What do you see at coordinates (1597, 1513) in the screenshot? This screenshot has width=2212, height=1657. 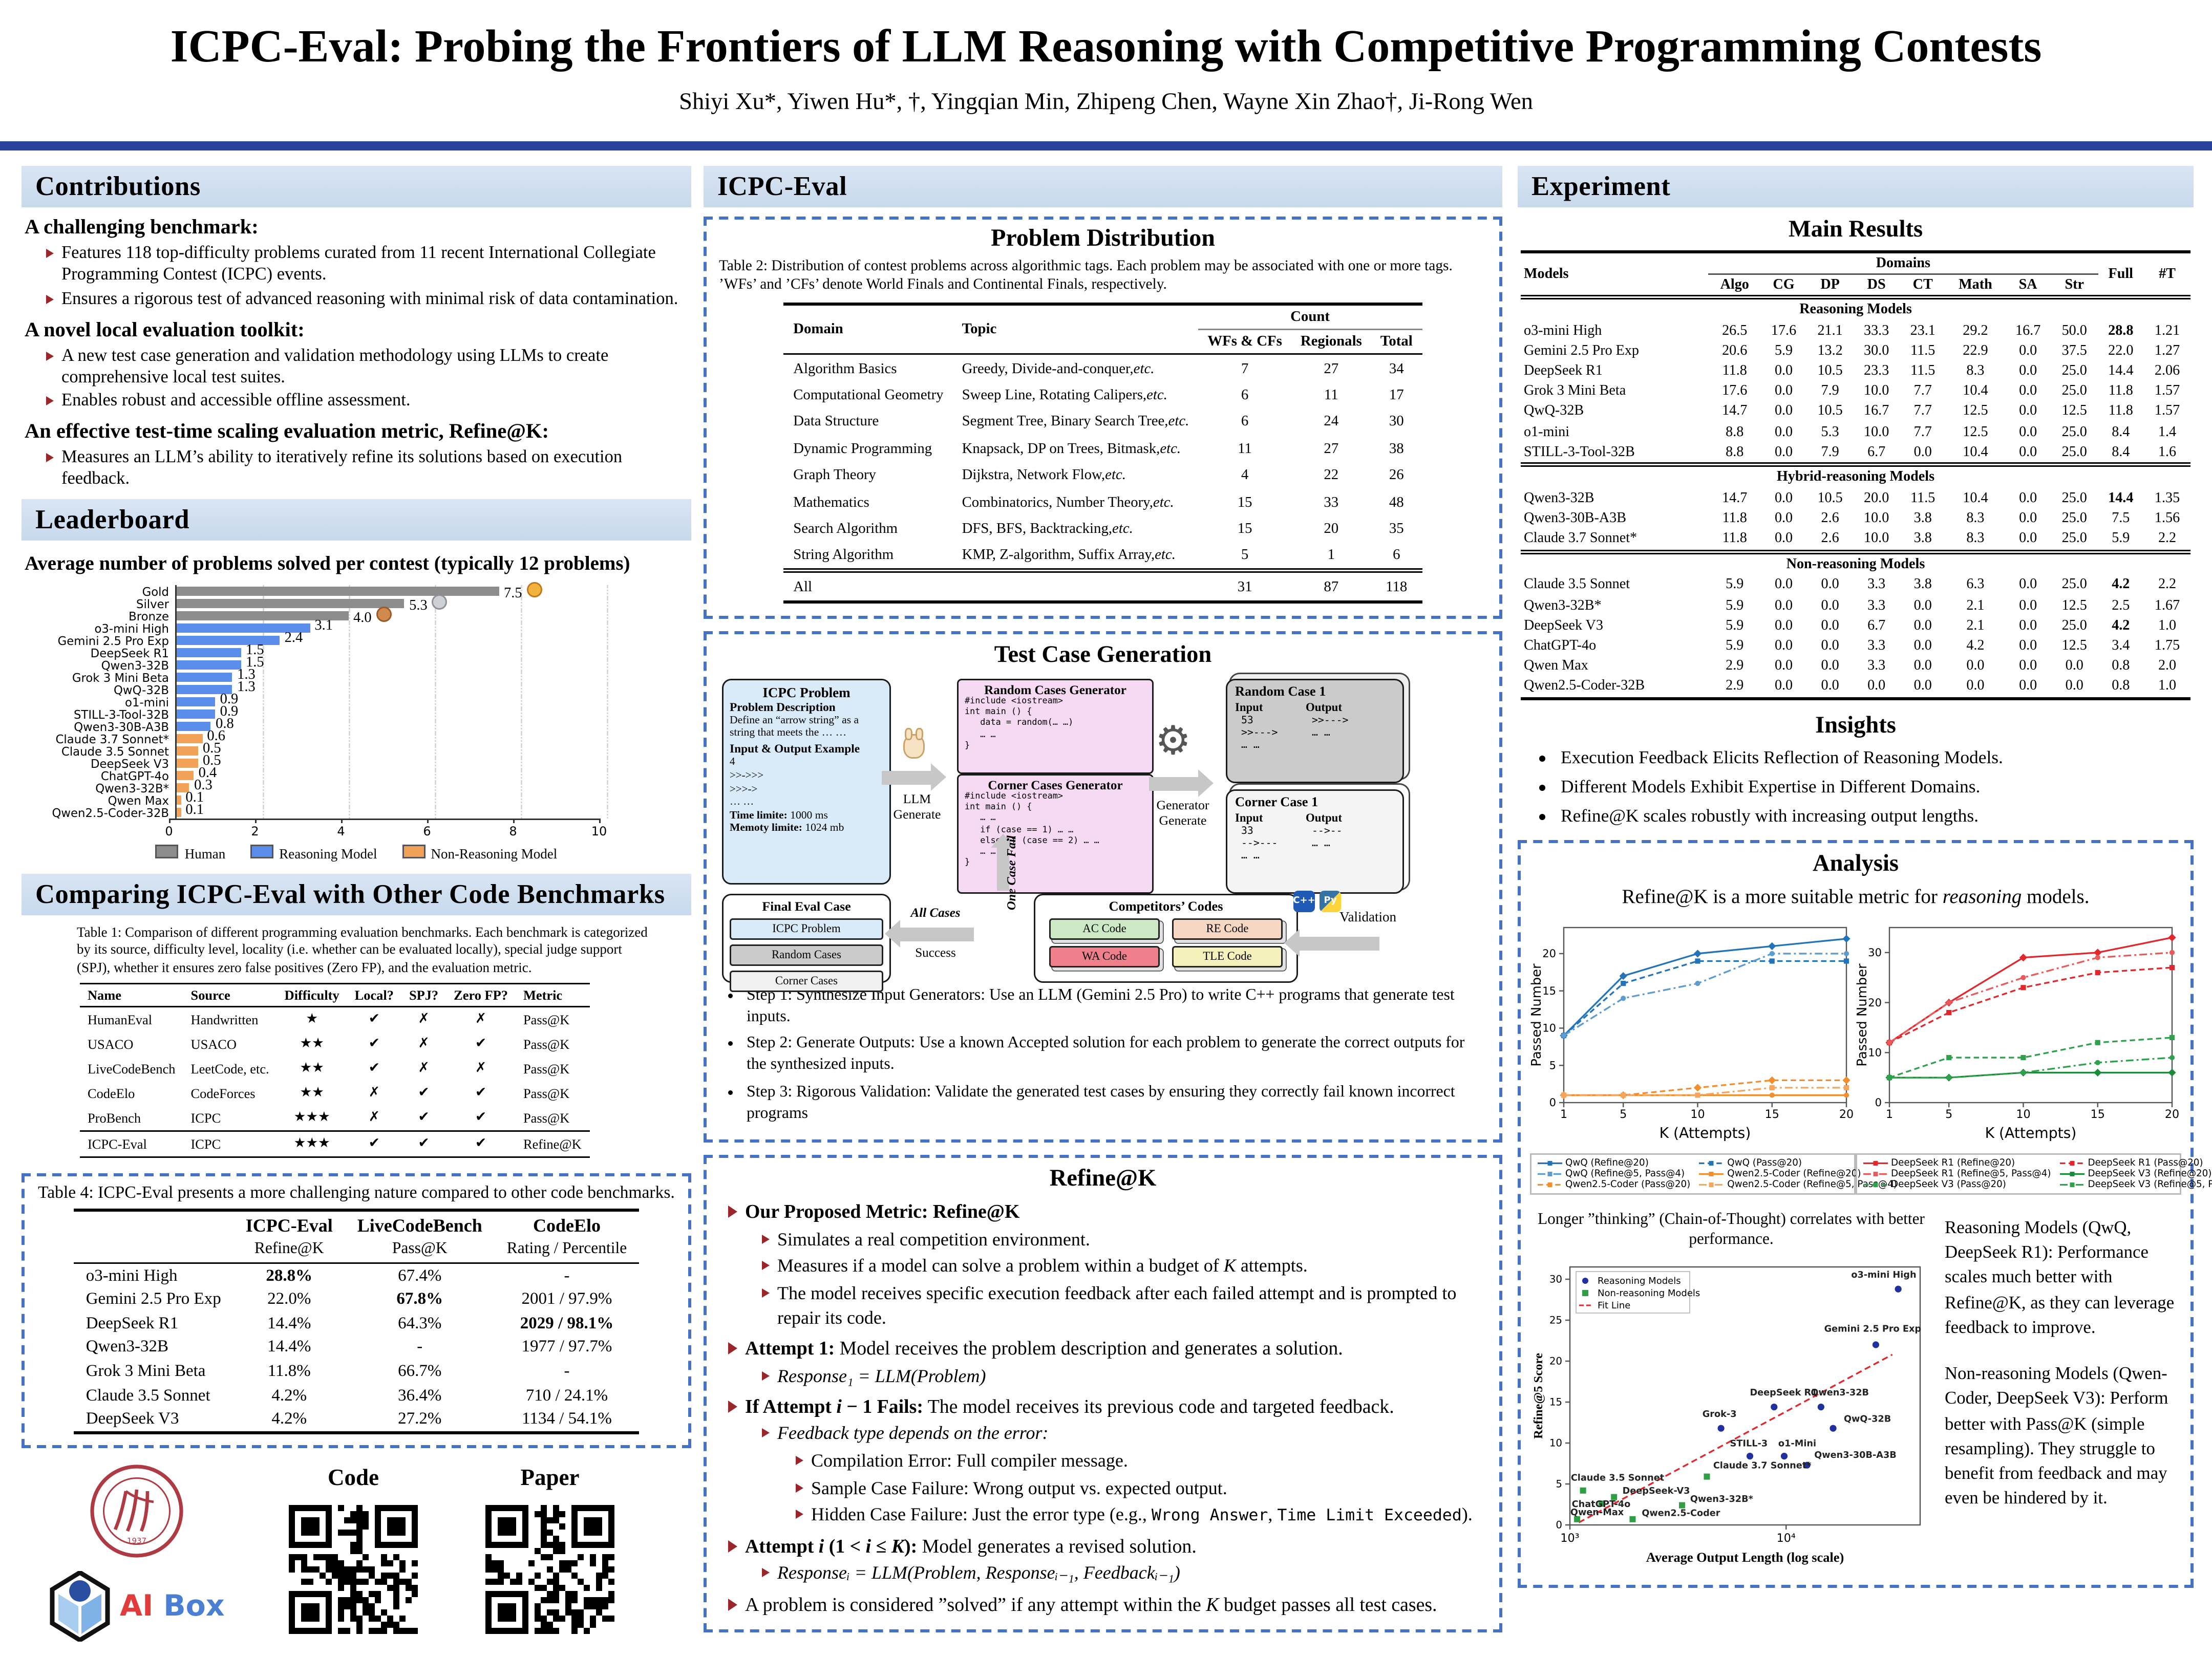 I see `svg-text: Qwen-Max` at bounding box center [1597, 1513].